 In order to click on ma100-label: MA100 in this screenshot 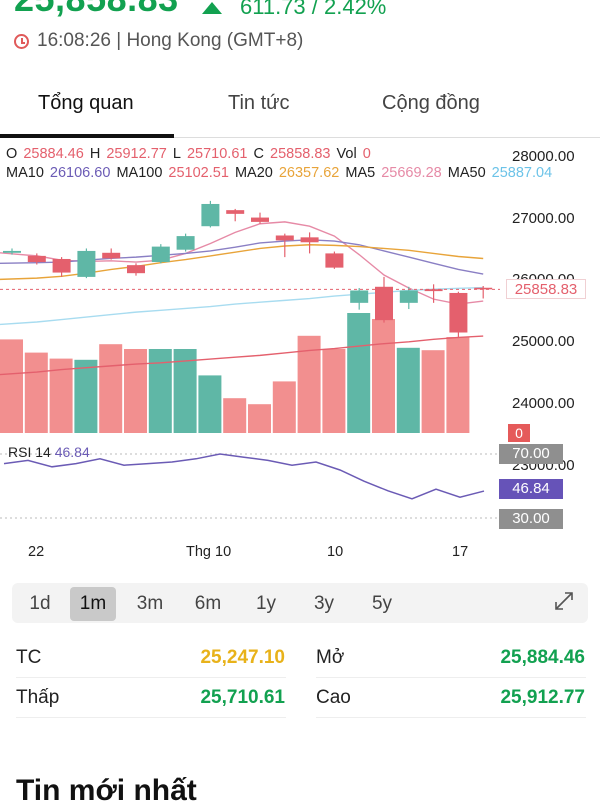, I will do `click(139, 173)`.